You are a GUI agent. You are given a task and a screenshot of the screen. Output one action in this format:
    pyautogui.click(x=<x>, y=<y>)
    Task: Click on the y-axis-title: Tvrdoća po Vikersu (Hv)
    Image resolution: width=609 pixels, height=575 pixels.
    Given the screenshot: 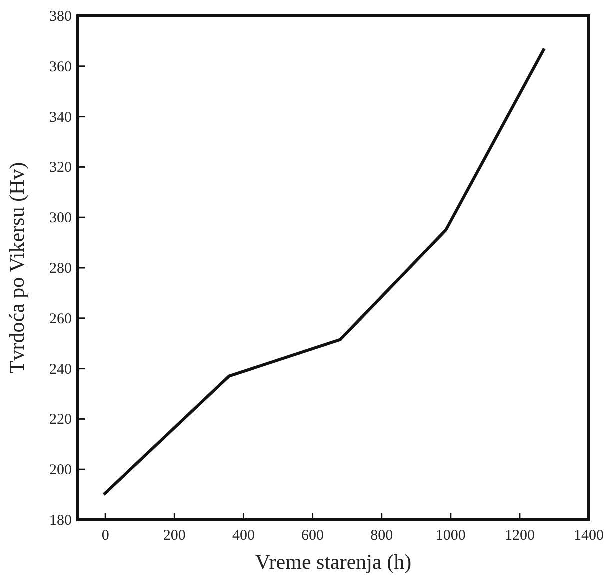 What is the action you would take?
    pyautogui.click(x=17, y=268)
    